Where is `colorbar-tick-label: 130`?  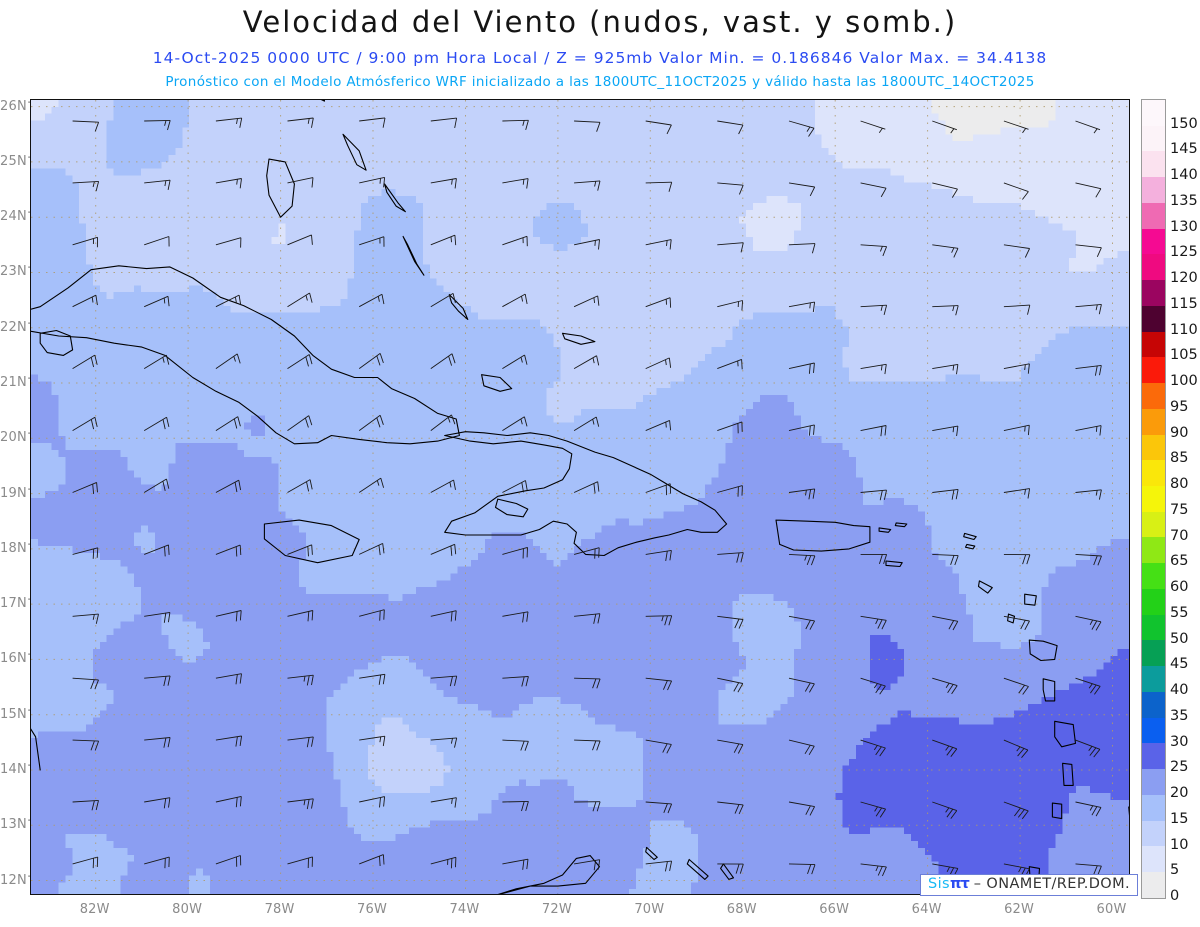 colorbar-tick-label: 130 is located at coordinates (1184, 226).